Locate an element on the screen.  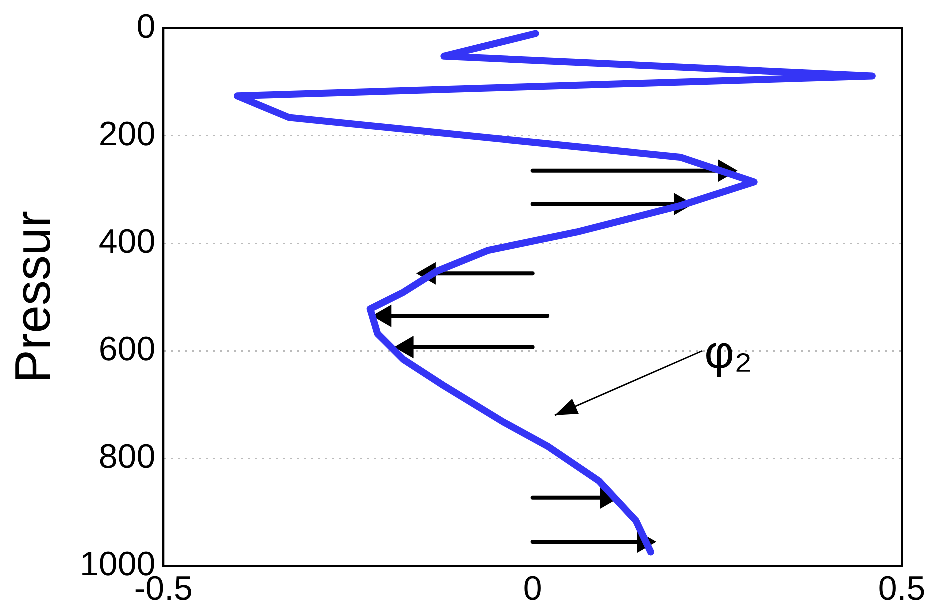
x-tick-label: 0.5 is located at coordinates (902, 589).